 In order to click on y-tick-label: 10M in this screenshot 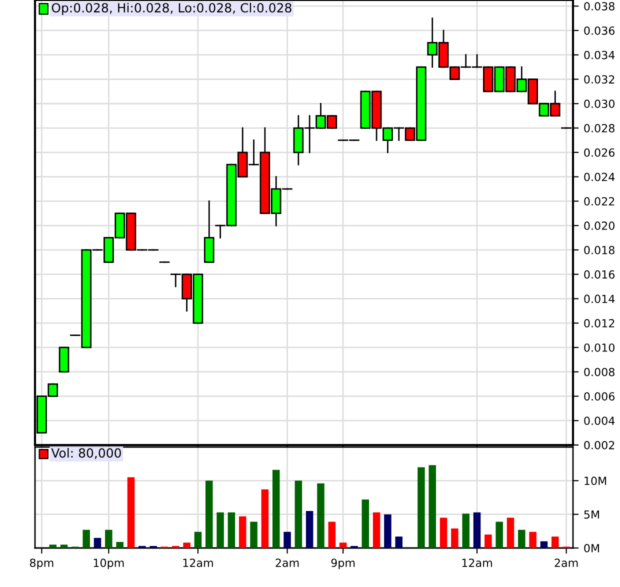, I will do `click(595, 481)`.